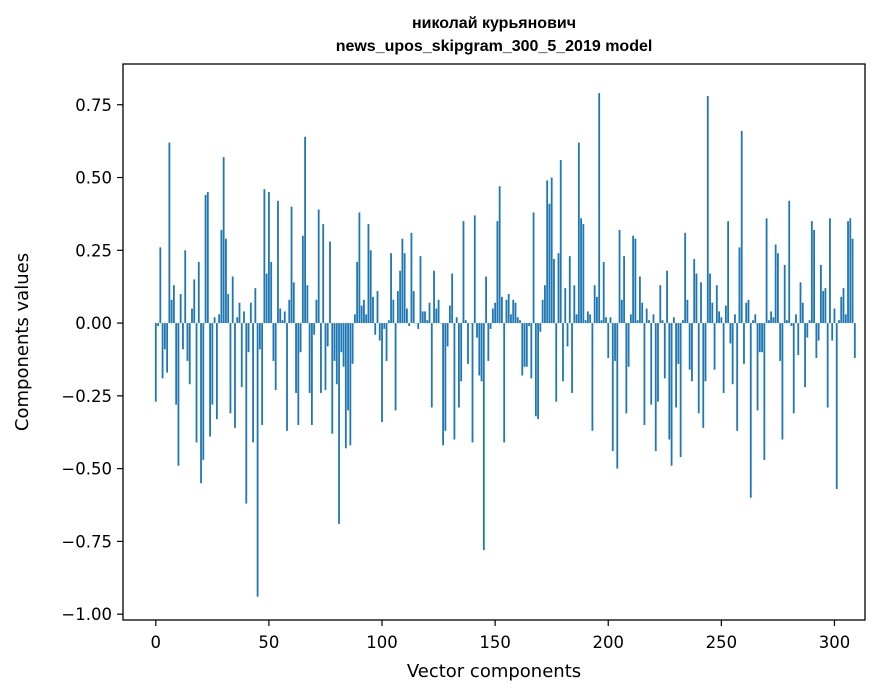 The image size is (880, 696). What do you see at coordinates (501, 636) in the screenshot?
I see `x-axis-ticks: 0 50 100 150 200 250 300` at bounding box center [501, 636].